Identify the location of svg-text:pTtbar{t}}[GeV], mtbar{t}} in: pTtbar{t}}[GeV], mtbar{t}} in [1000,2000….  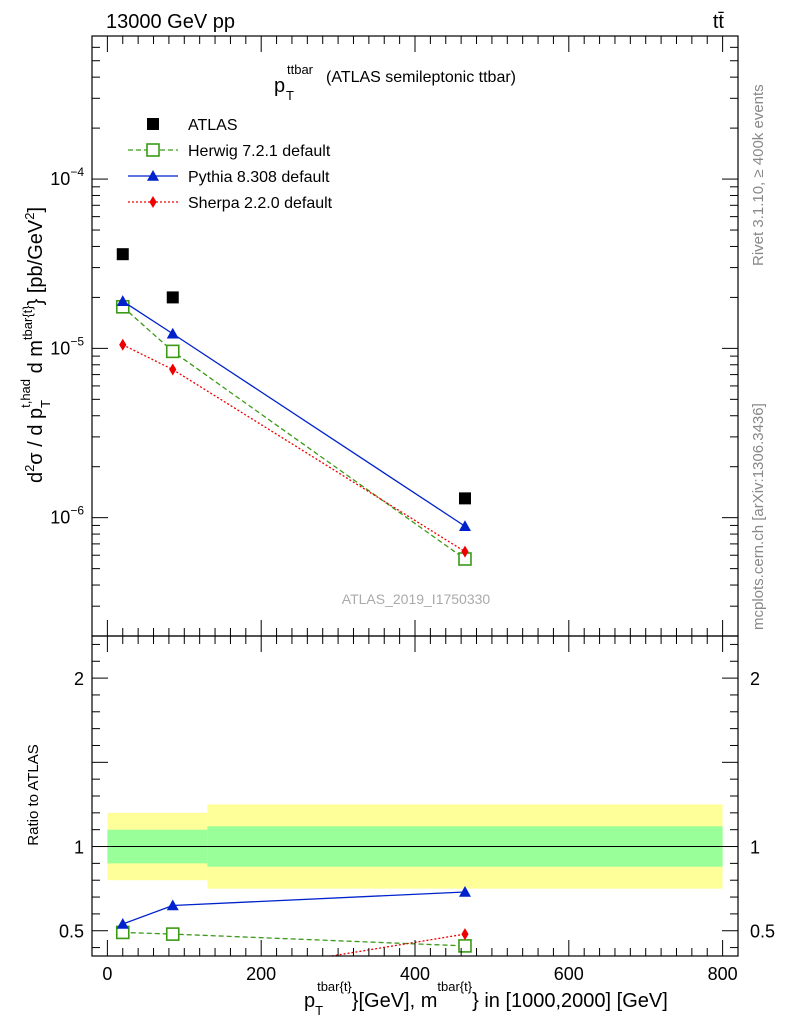
(486, 998).